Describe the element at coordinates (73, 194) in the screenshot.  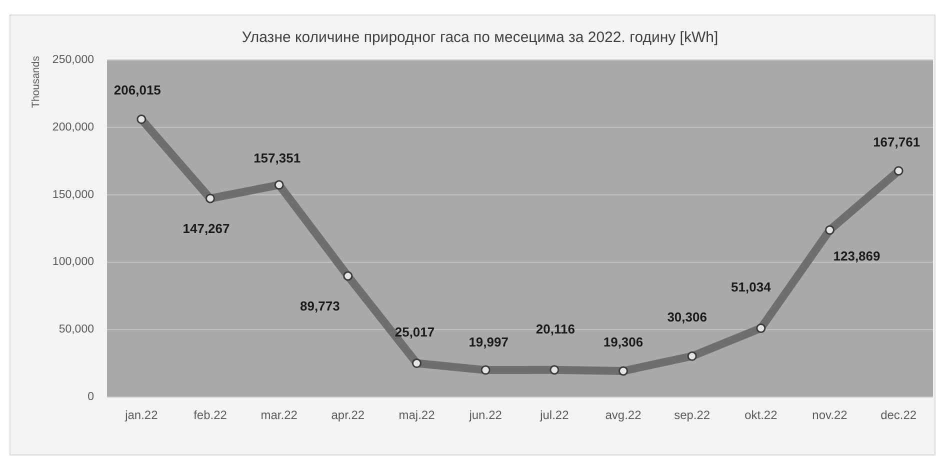
I see `y-tick-label: 150,000` at that location.